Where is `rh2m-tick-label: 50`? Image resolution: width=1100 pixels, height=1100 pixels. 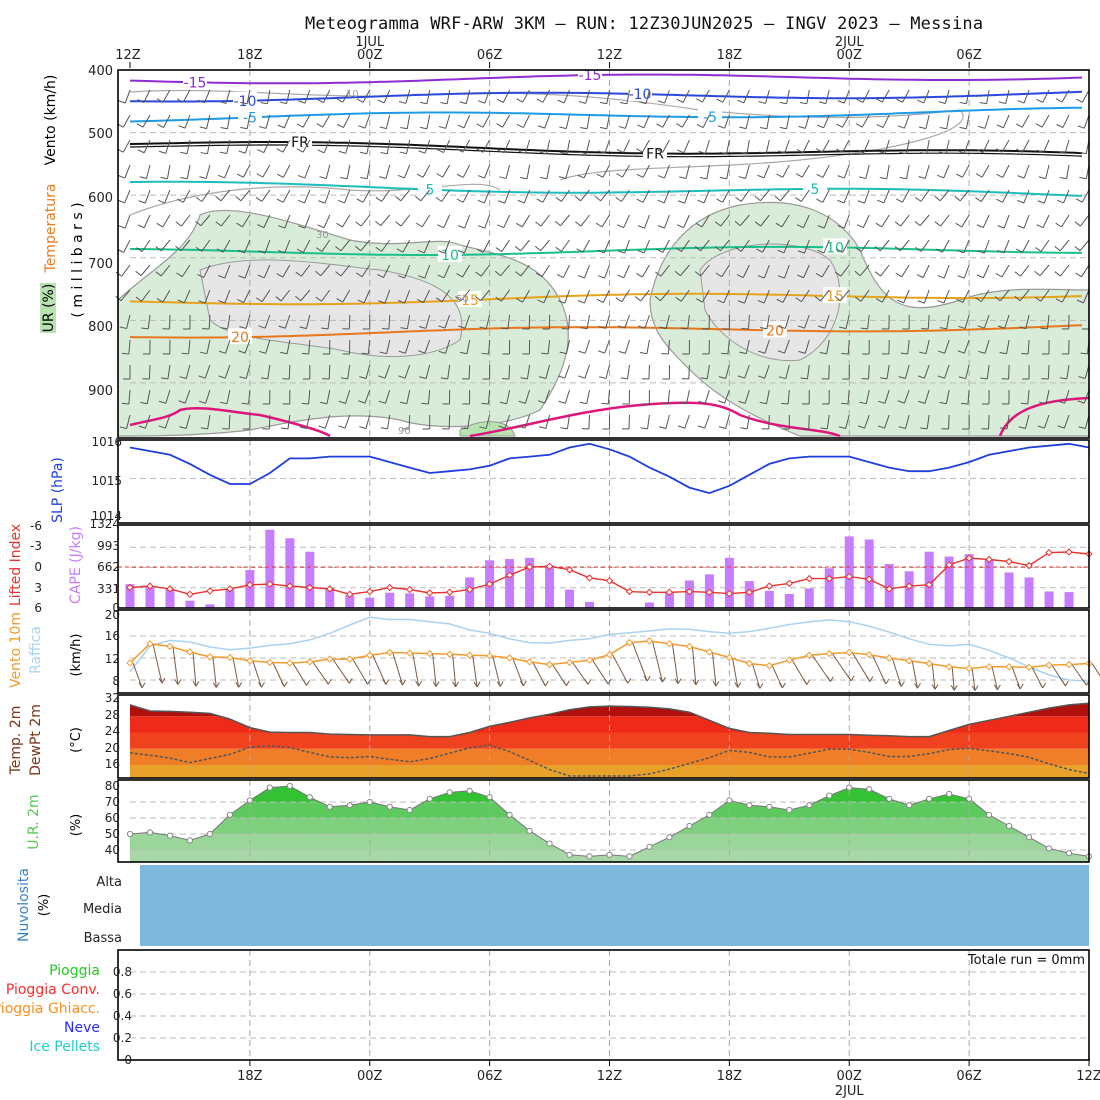 rh2m-tick-label: 50 is located at coordinates (112, 834).